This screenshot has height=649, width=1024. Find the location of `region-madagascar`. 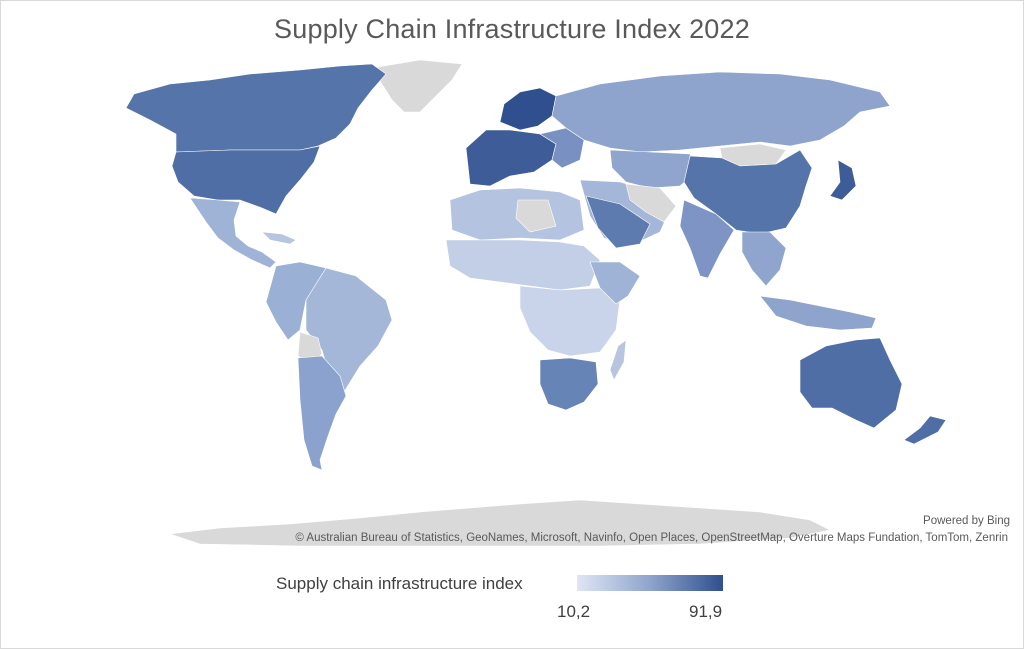

region-madagascar is located at coordinates (618, 360).